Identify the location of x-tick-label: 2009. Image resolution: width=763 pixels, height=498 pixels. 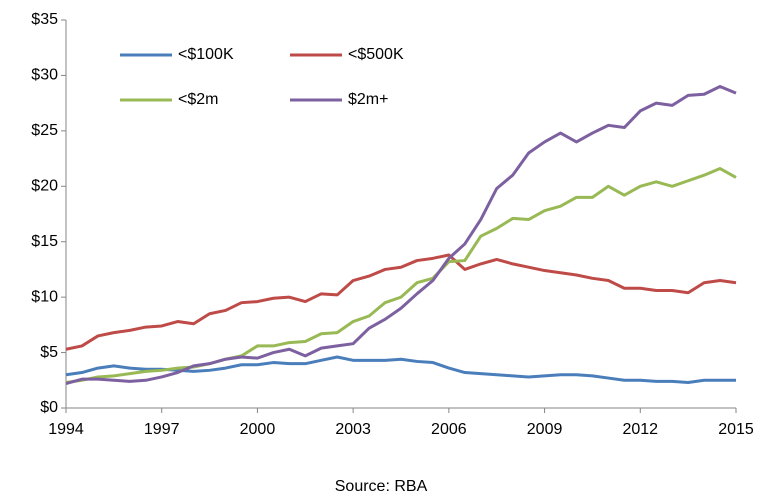
(545, 429).